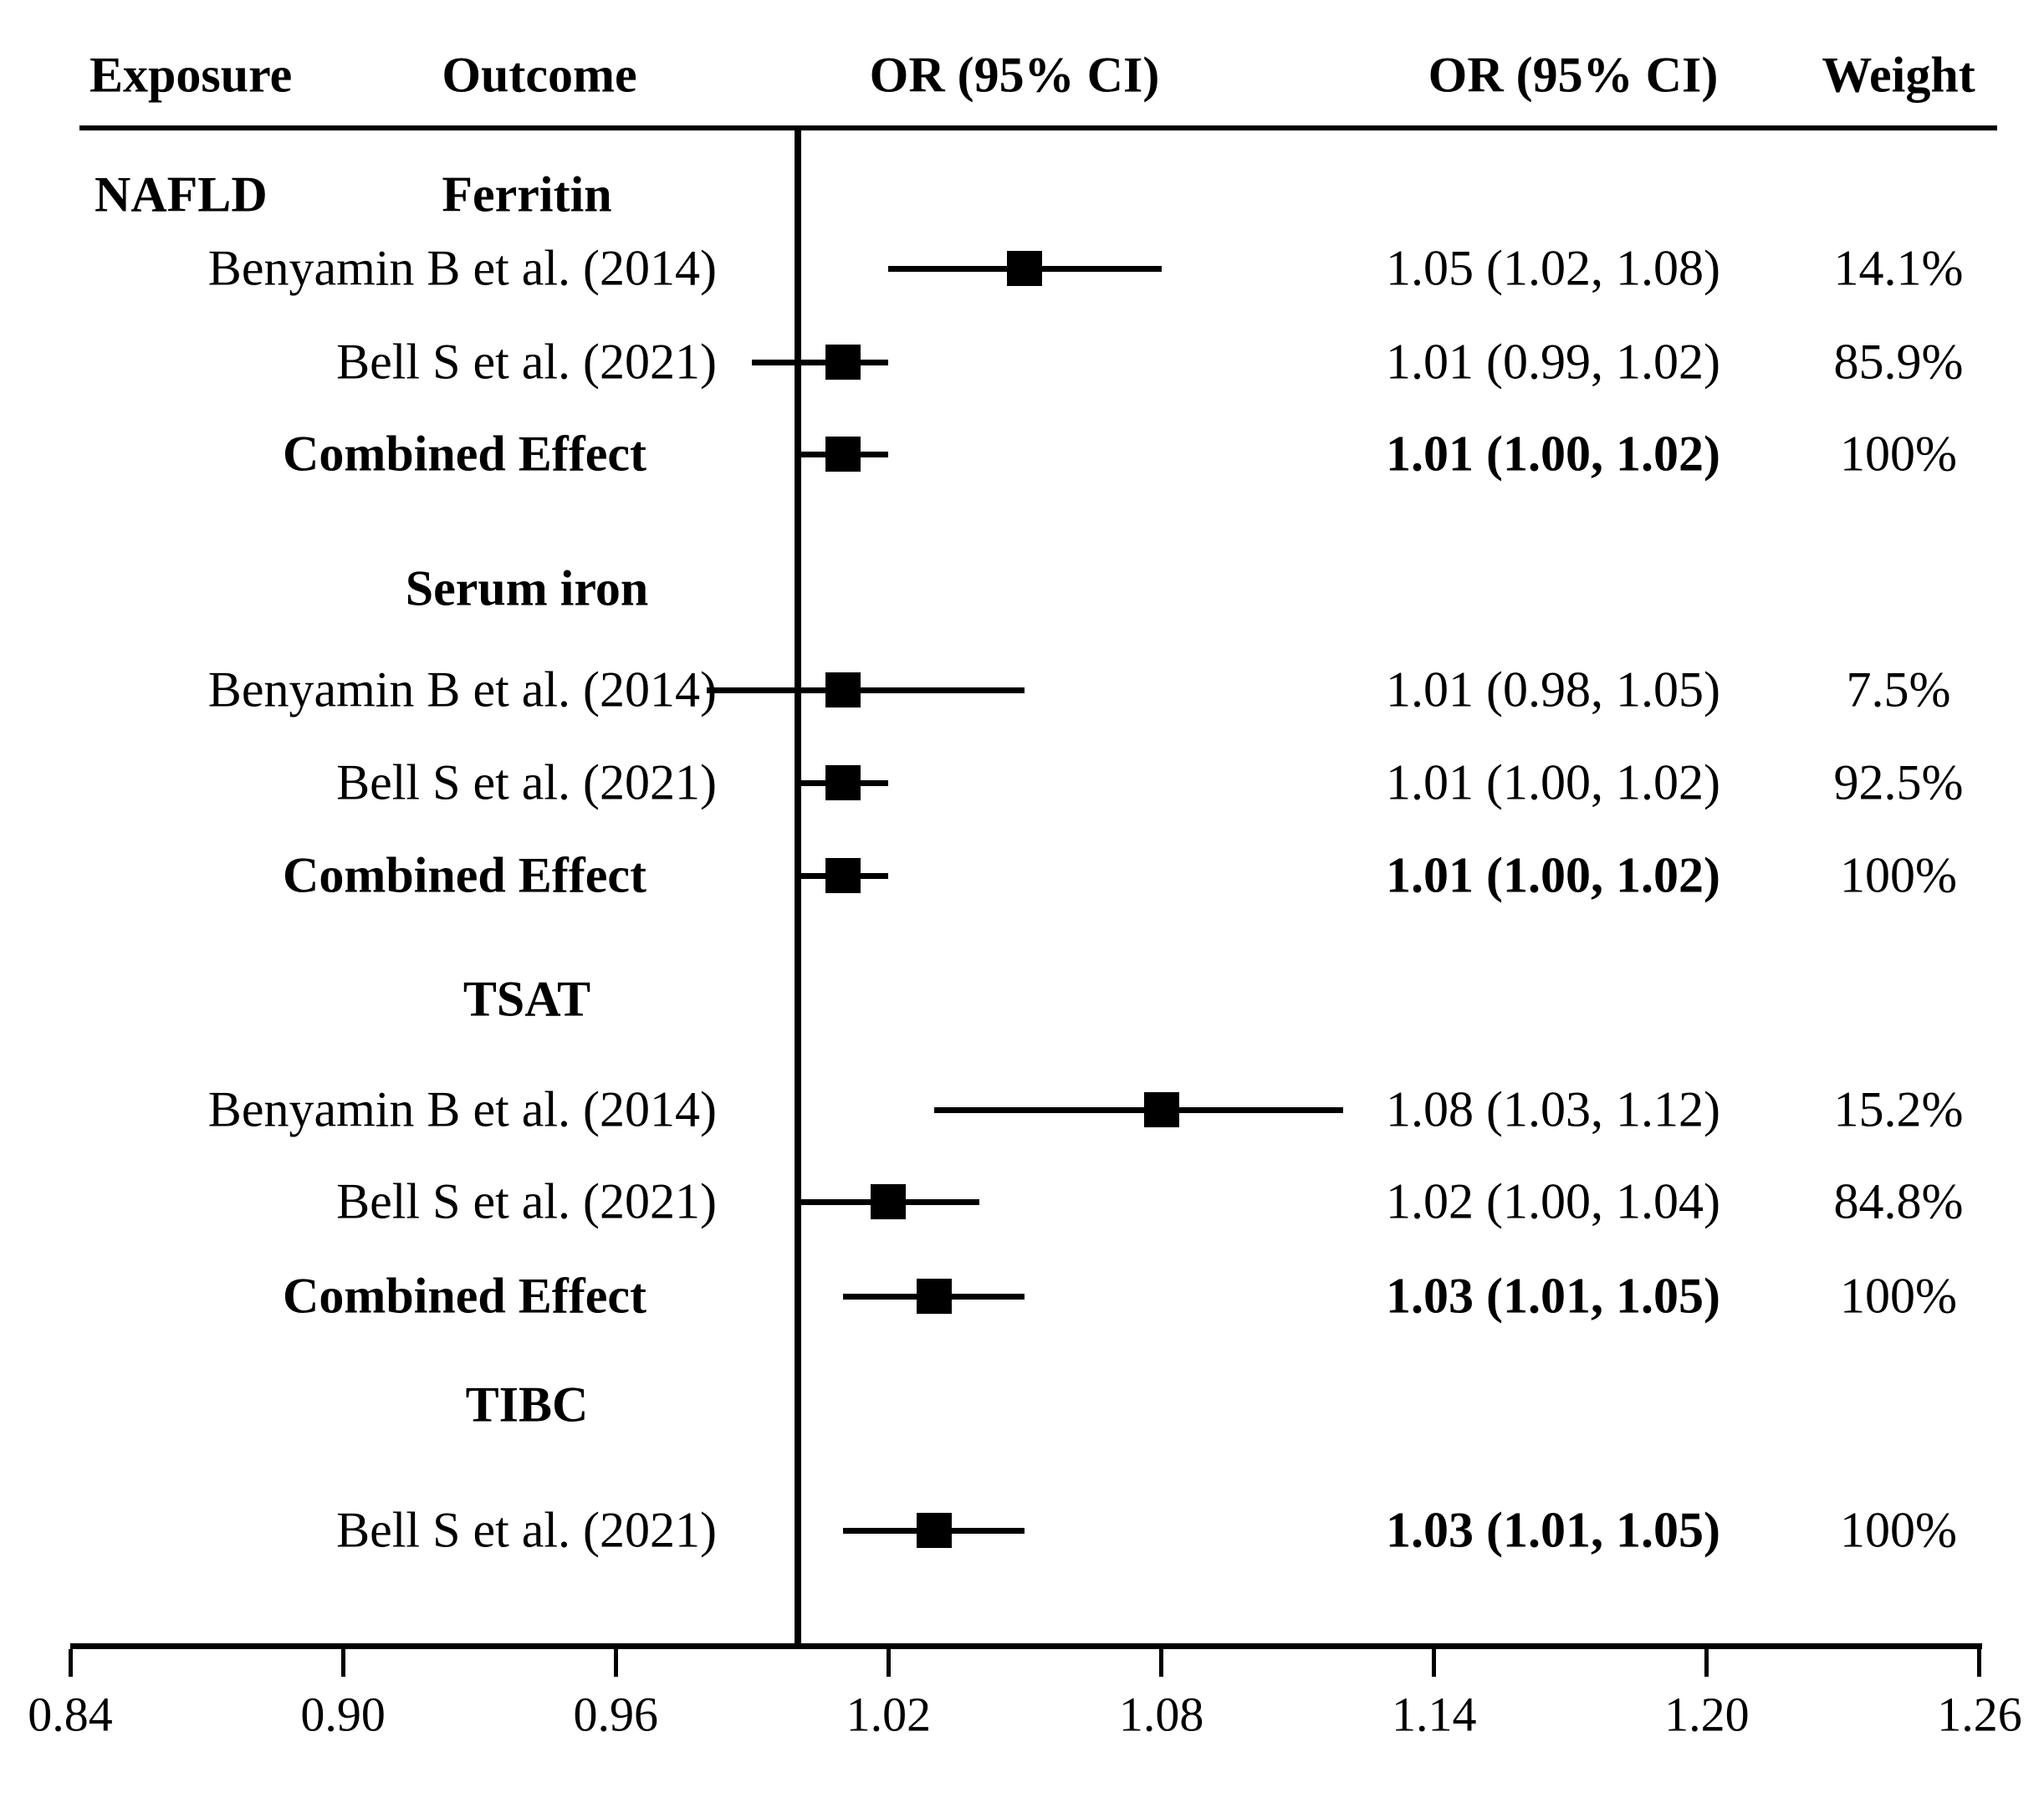  What do you see at coordinates (527, 1405) in the screenshot?
I see `outcome-header-tibc: TIBC` at bounding box center [527, 1405].